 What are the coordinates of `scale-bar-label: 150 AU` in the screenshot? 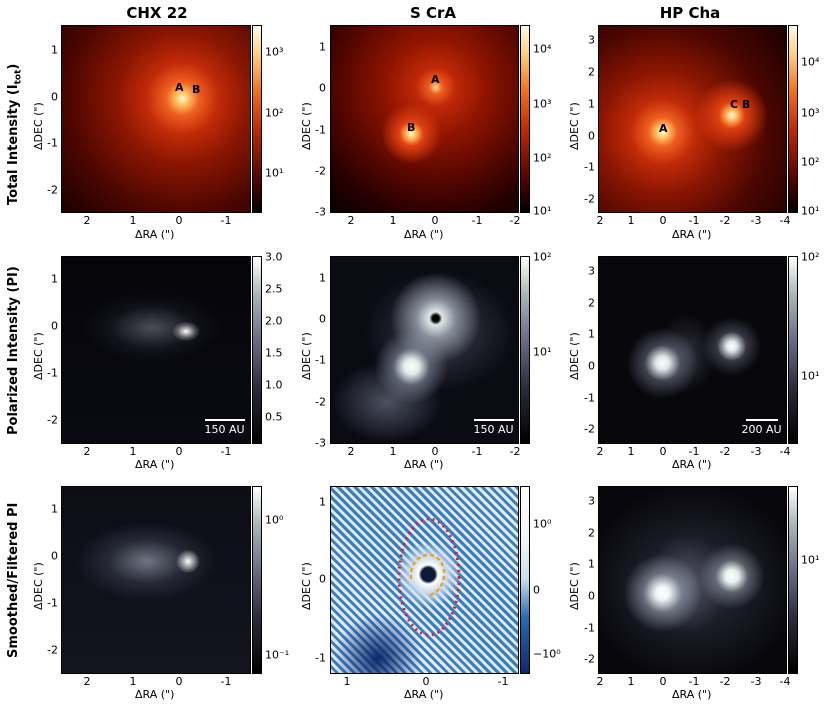 It's located at (224, 429).